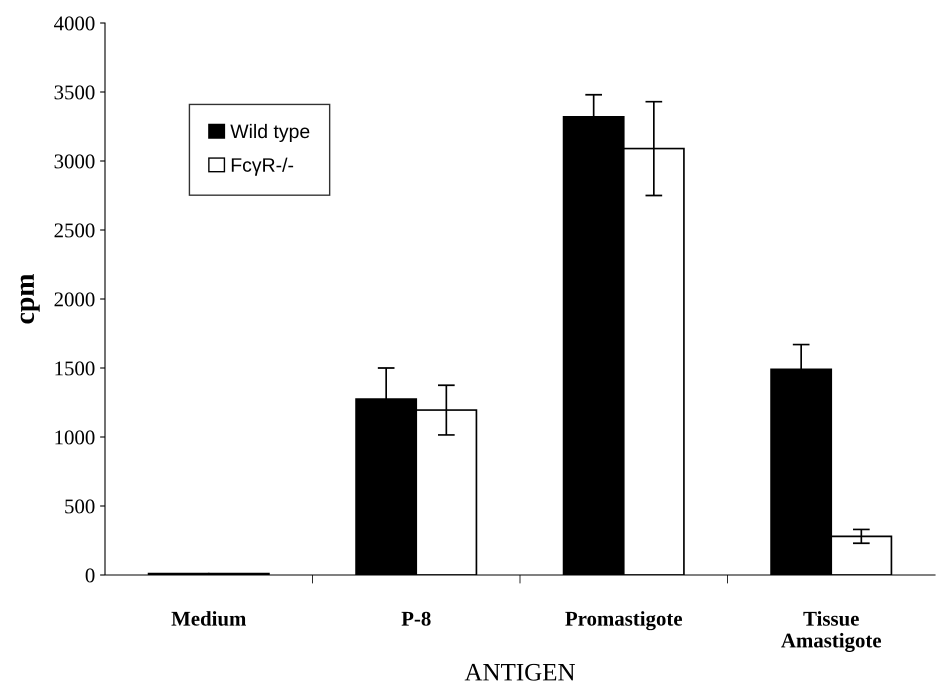 The height and width of the screenshot is (683, 941). I want to click on x-tick-label: Tissue Amastigote, so click(831, 631).